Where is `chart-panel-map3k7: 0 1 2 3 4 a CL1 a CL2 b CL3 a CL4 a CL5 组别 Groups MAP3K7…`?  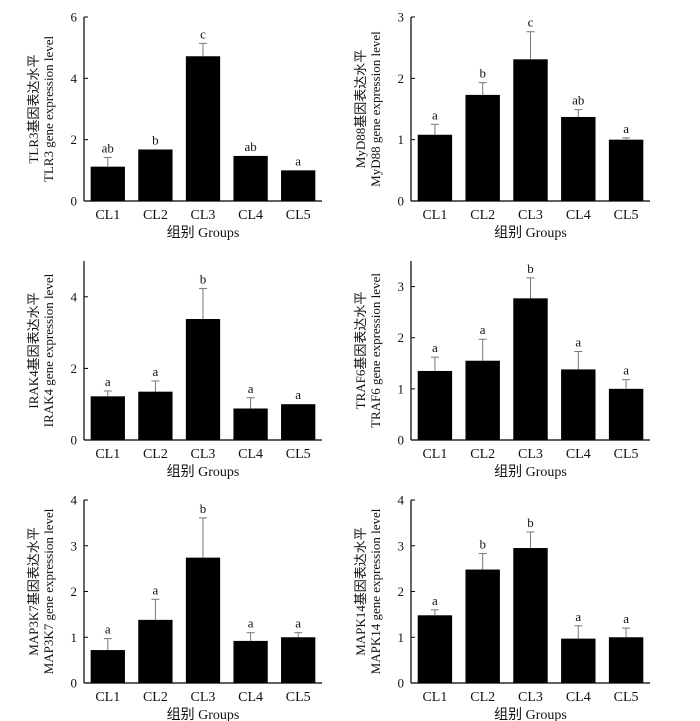 chart-panel-map3k7: 0 1 2 3 4 a CL1 a CL2 b CL3 a CL4 a CL5 组别 Groups MAP3K7… is located at coordinates (174, 607).